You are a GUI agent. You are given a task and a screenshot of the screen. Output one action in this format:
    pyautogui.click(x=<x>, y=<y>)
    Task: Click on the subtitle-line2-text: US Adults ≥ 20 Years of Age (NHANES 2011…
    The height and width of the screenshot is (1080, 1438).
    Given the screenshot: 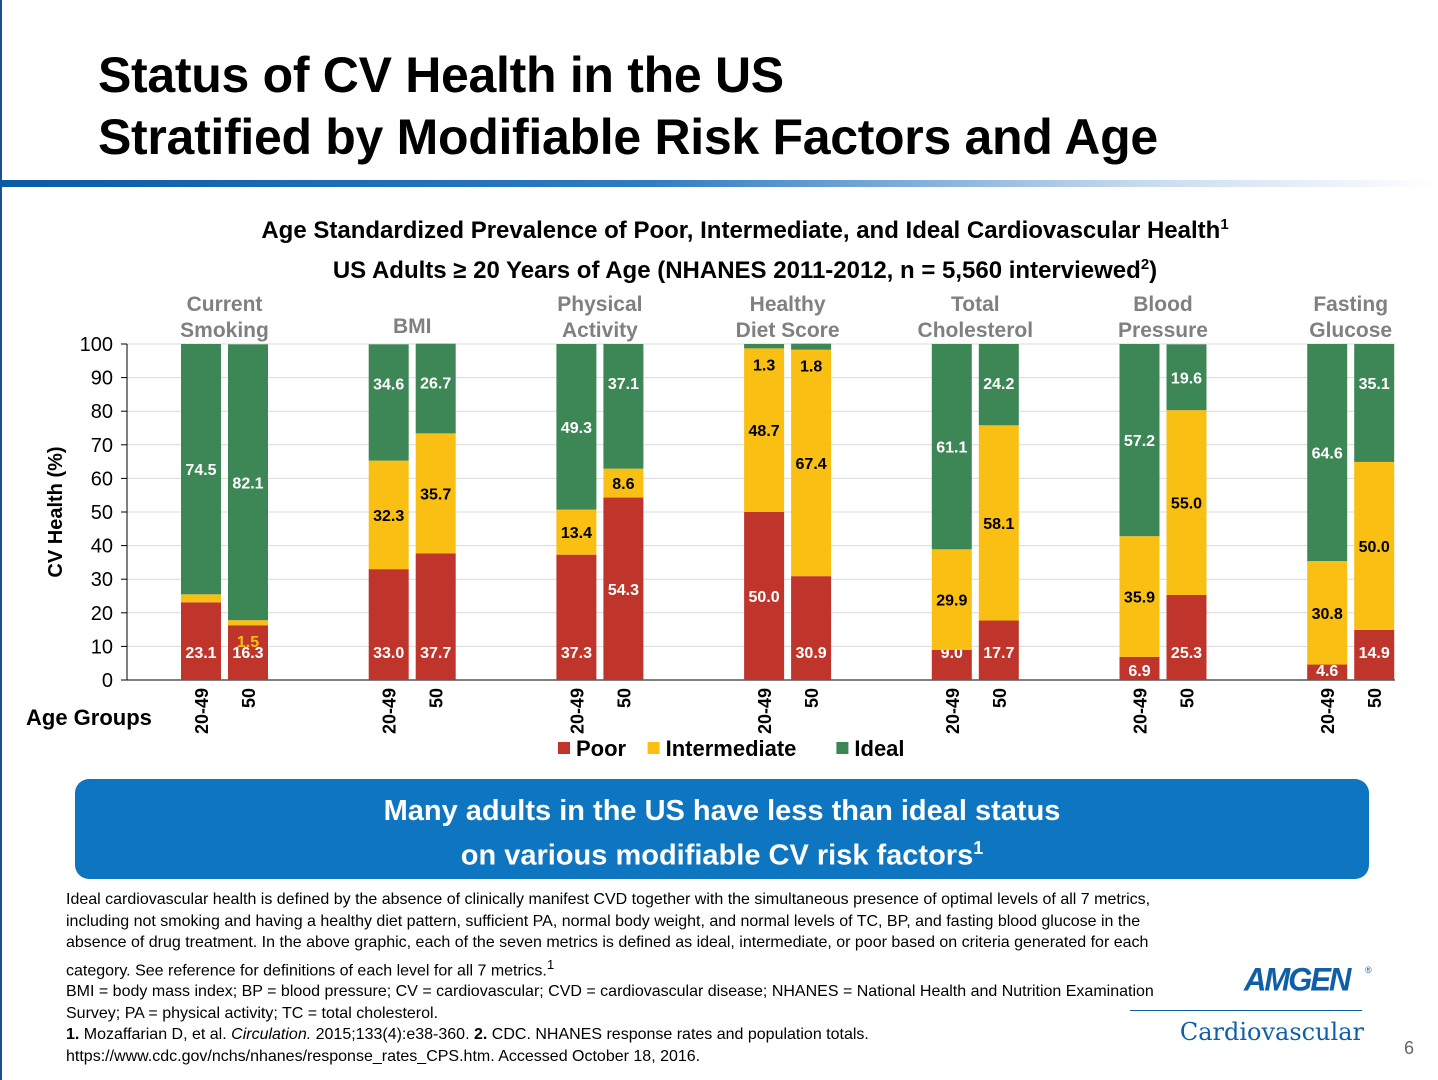 What is the action you would take?
    pyautogui.click(x=736, y=270)
    